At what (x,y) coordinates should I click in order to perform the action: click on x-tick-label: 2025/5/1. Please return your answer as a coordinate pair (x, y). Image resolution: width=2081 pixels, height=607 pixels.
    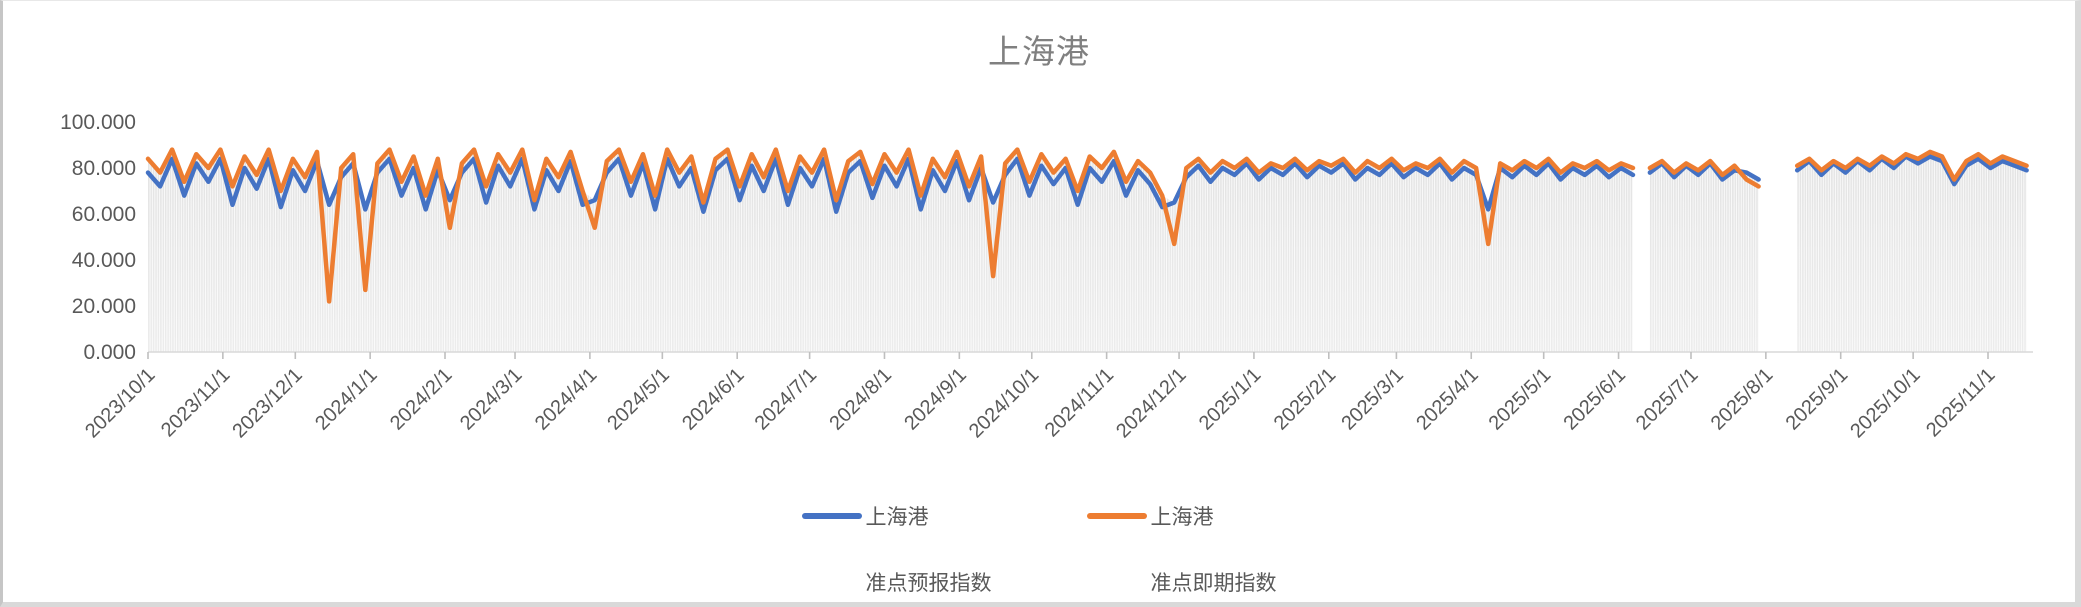
    Looking at the image, I should click on (1520, 399).